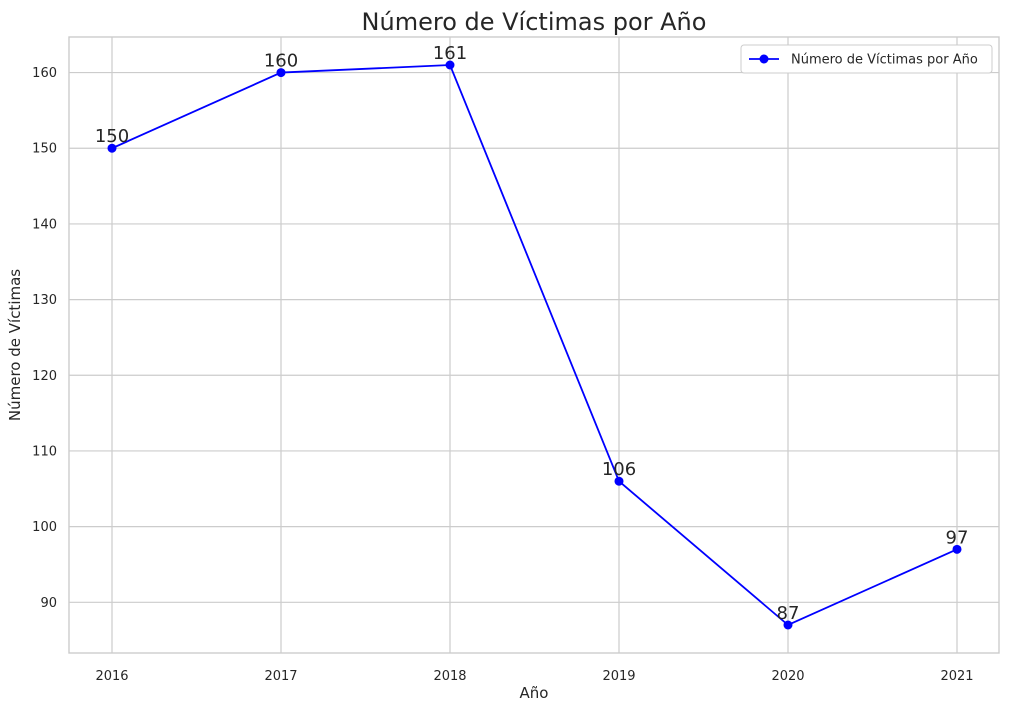 The image size is (1009, 712). What do you see at coordinates (44, 300) in the screenshot?
I see `y-tick-label: 130` at bounding box center [44, 300].